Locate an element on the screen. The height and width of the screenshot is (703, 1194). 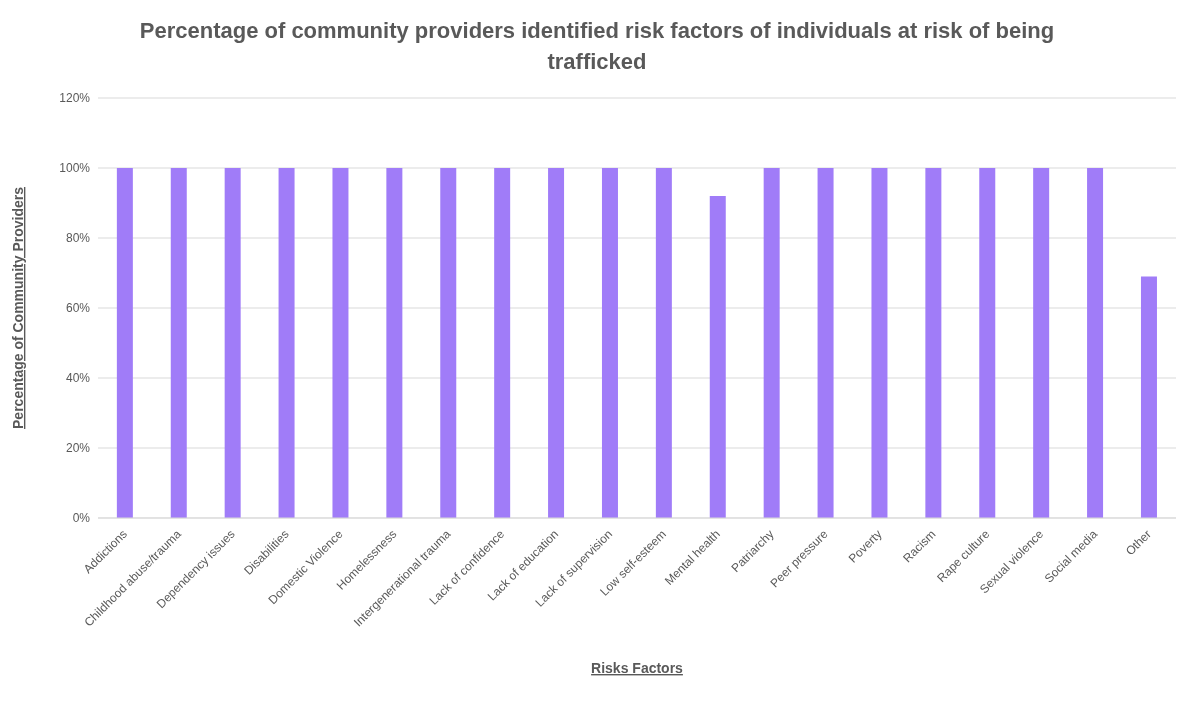
y-tick-label: 20% is located at coordinates (78, 447).